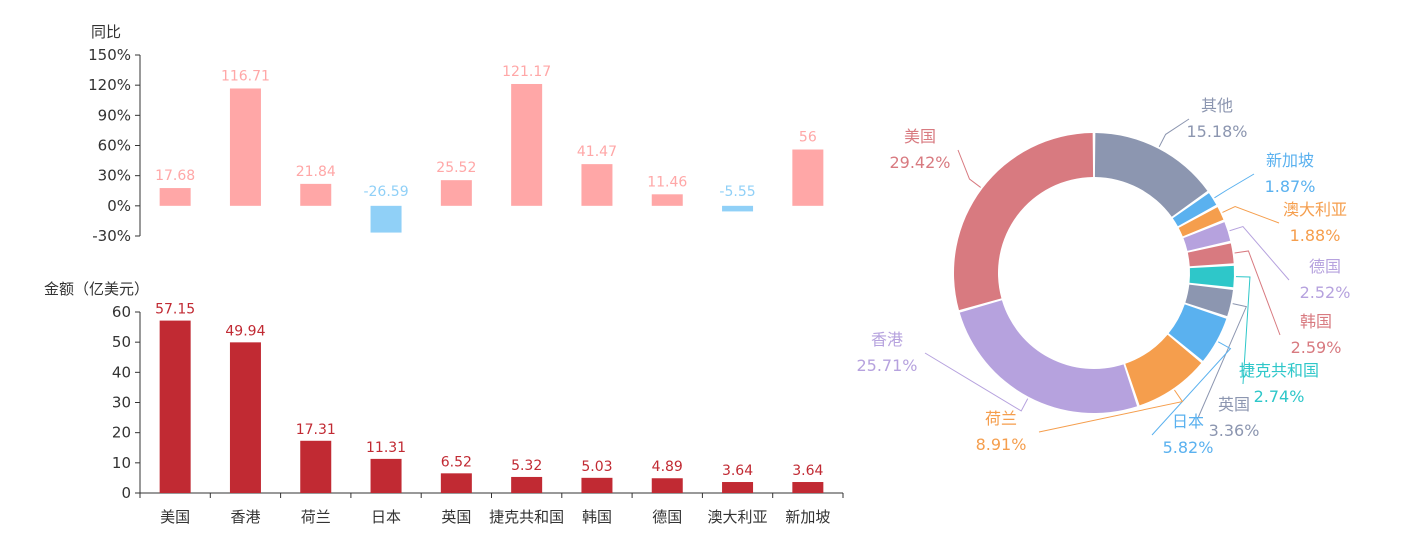  Describe the element at coordinates (121, 312) in the screenshot. I see `bottom-y-tick-label: 60` at that location.